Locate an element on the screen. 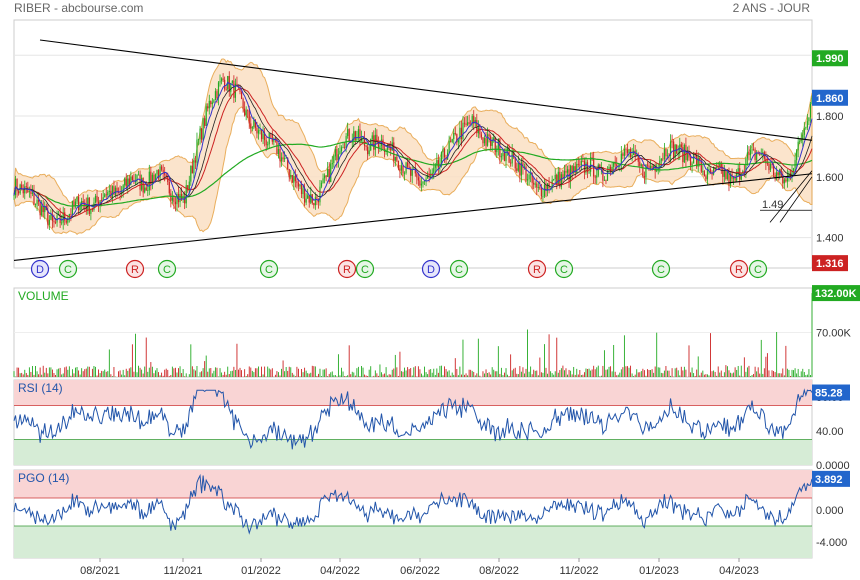  x-tick-label: 08/2022 is located at coordinates (499, 571).